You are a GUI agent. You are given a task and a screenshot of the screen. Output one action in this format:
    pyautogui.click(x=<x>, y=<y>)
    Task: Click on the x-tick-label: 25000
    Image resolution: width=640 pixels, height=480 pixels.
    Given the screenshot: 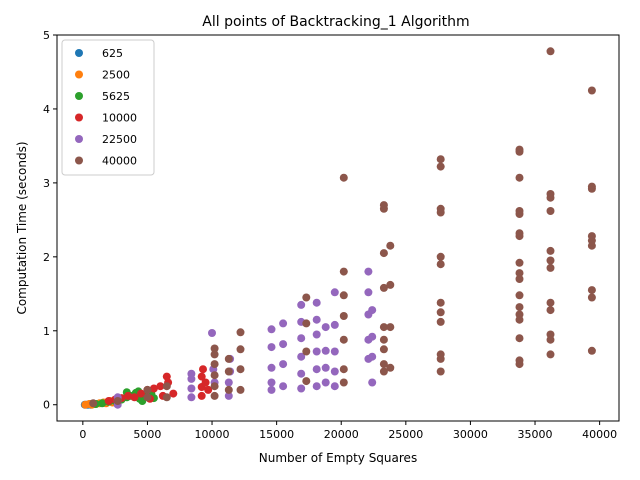 What is the action you would take?
    pyautogui.click(x=405, y=434)
    